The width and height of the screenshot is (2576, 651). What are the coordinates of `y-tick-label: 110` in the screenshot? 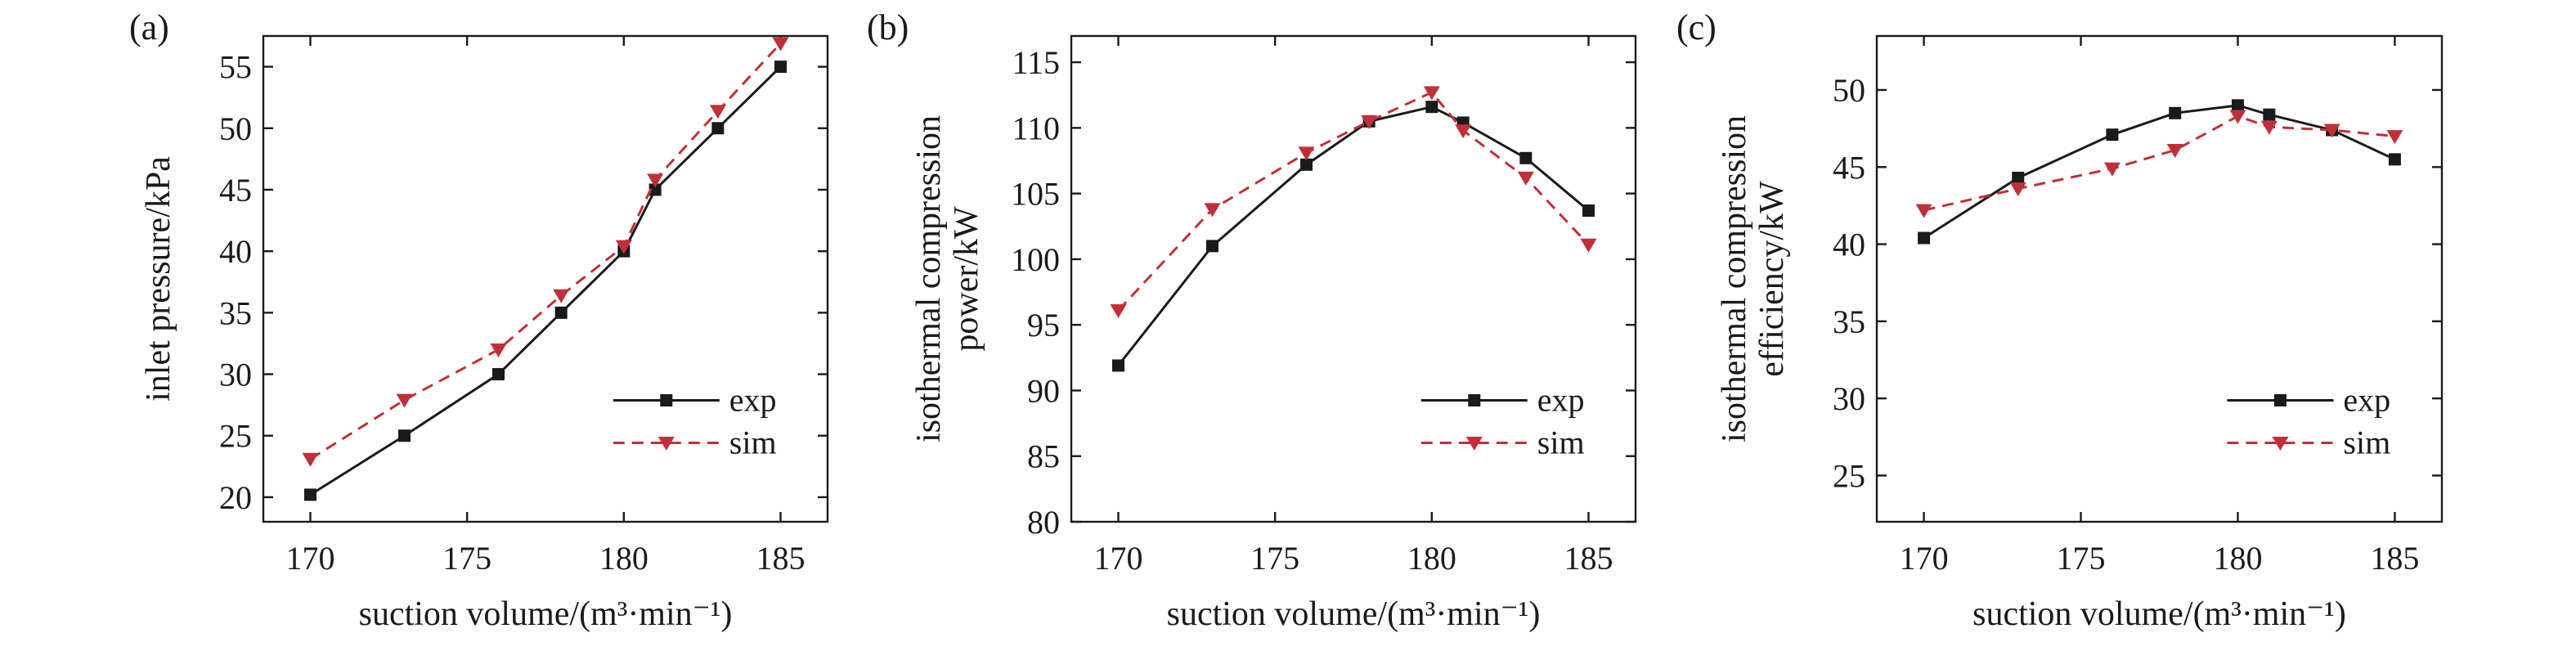 It's located at (1036, 128).